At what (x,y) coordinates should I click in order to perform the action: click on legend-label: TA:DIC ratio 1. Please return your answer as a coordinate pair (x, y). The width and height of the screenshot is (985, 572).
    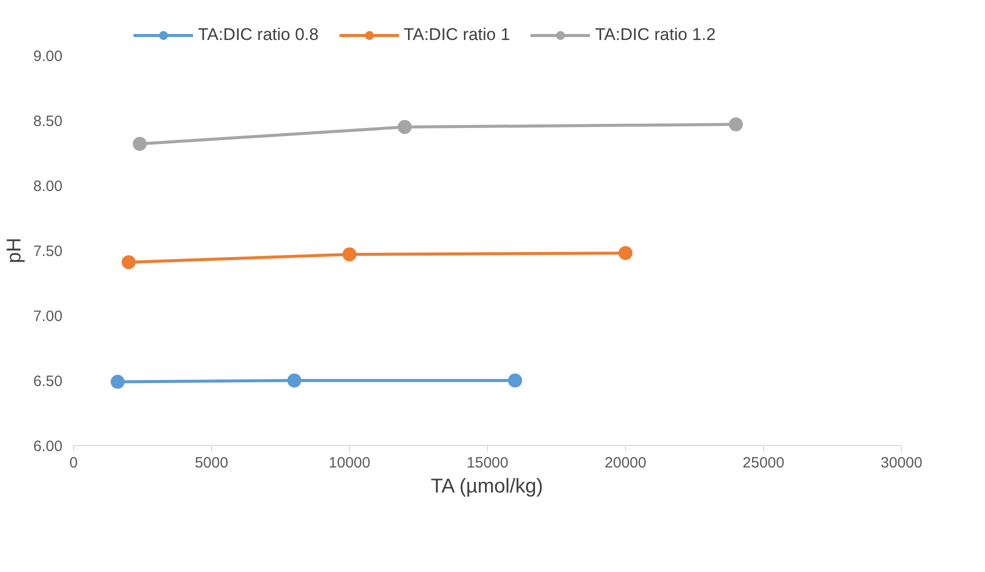
    Looking at the image, I should click on (457, 35).